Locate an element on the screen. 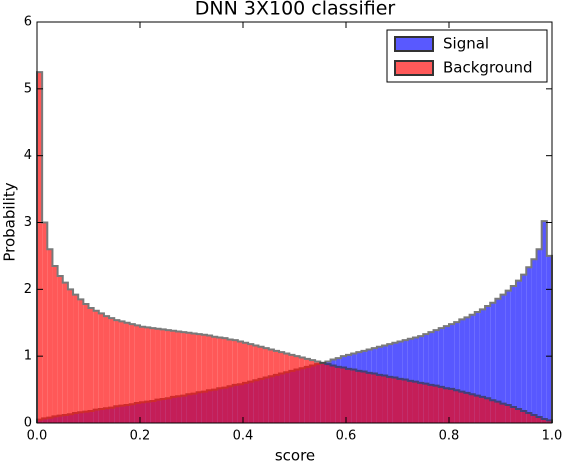 This screenshot has width=566, height=464. y-tick-label: 4 is located at coordinates (28, 155).